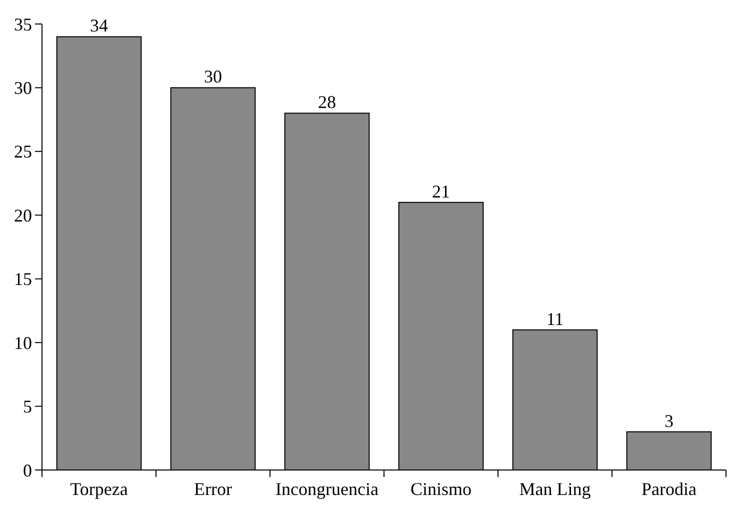  I want to click on y-tick-label: 15, so click(23, 279).